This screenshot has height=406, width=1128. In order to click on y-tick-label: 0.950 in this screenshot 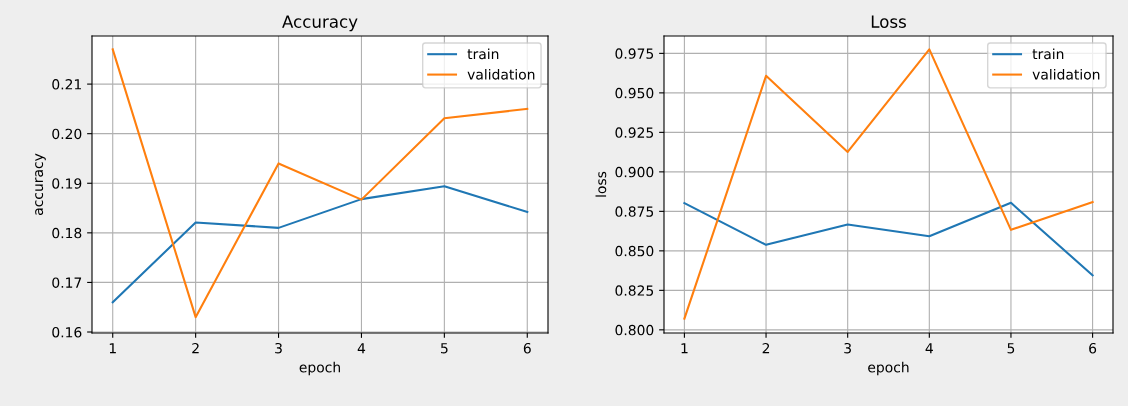, I will do `click(634, 93)`.